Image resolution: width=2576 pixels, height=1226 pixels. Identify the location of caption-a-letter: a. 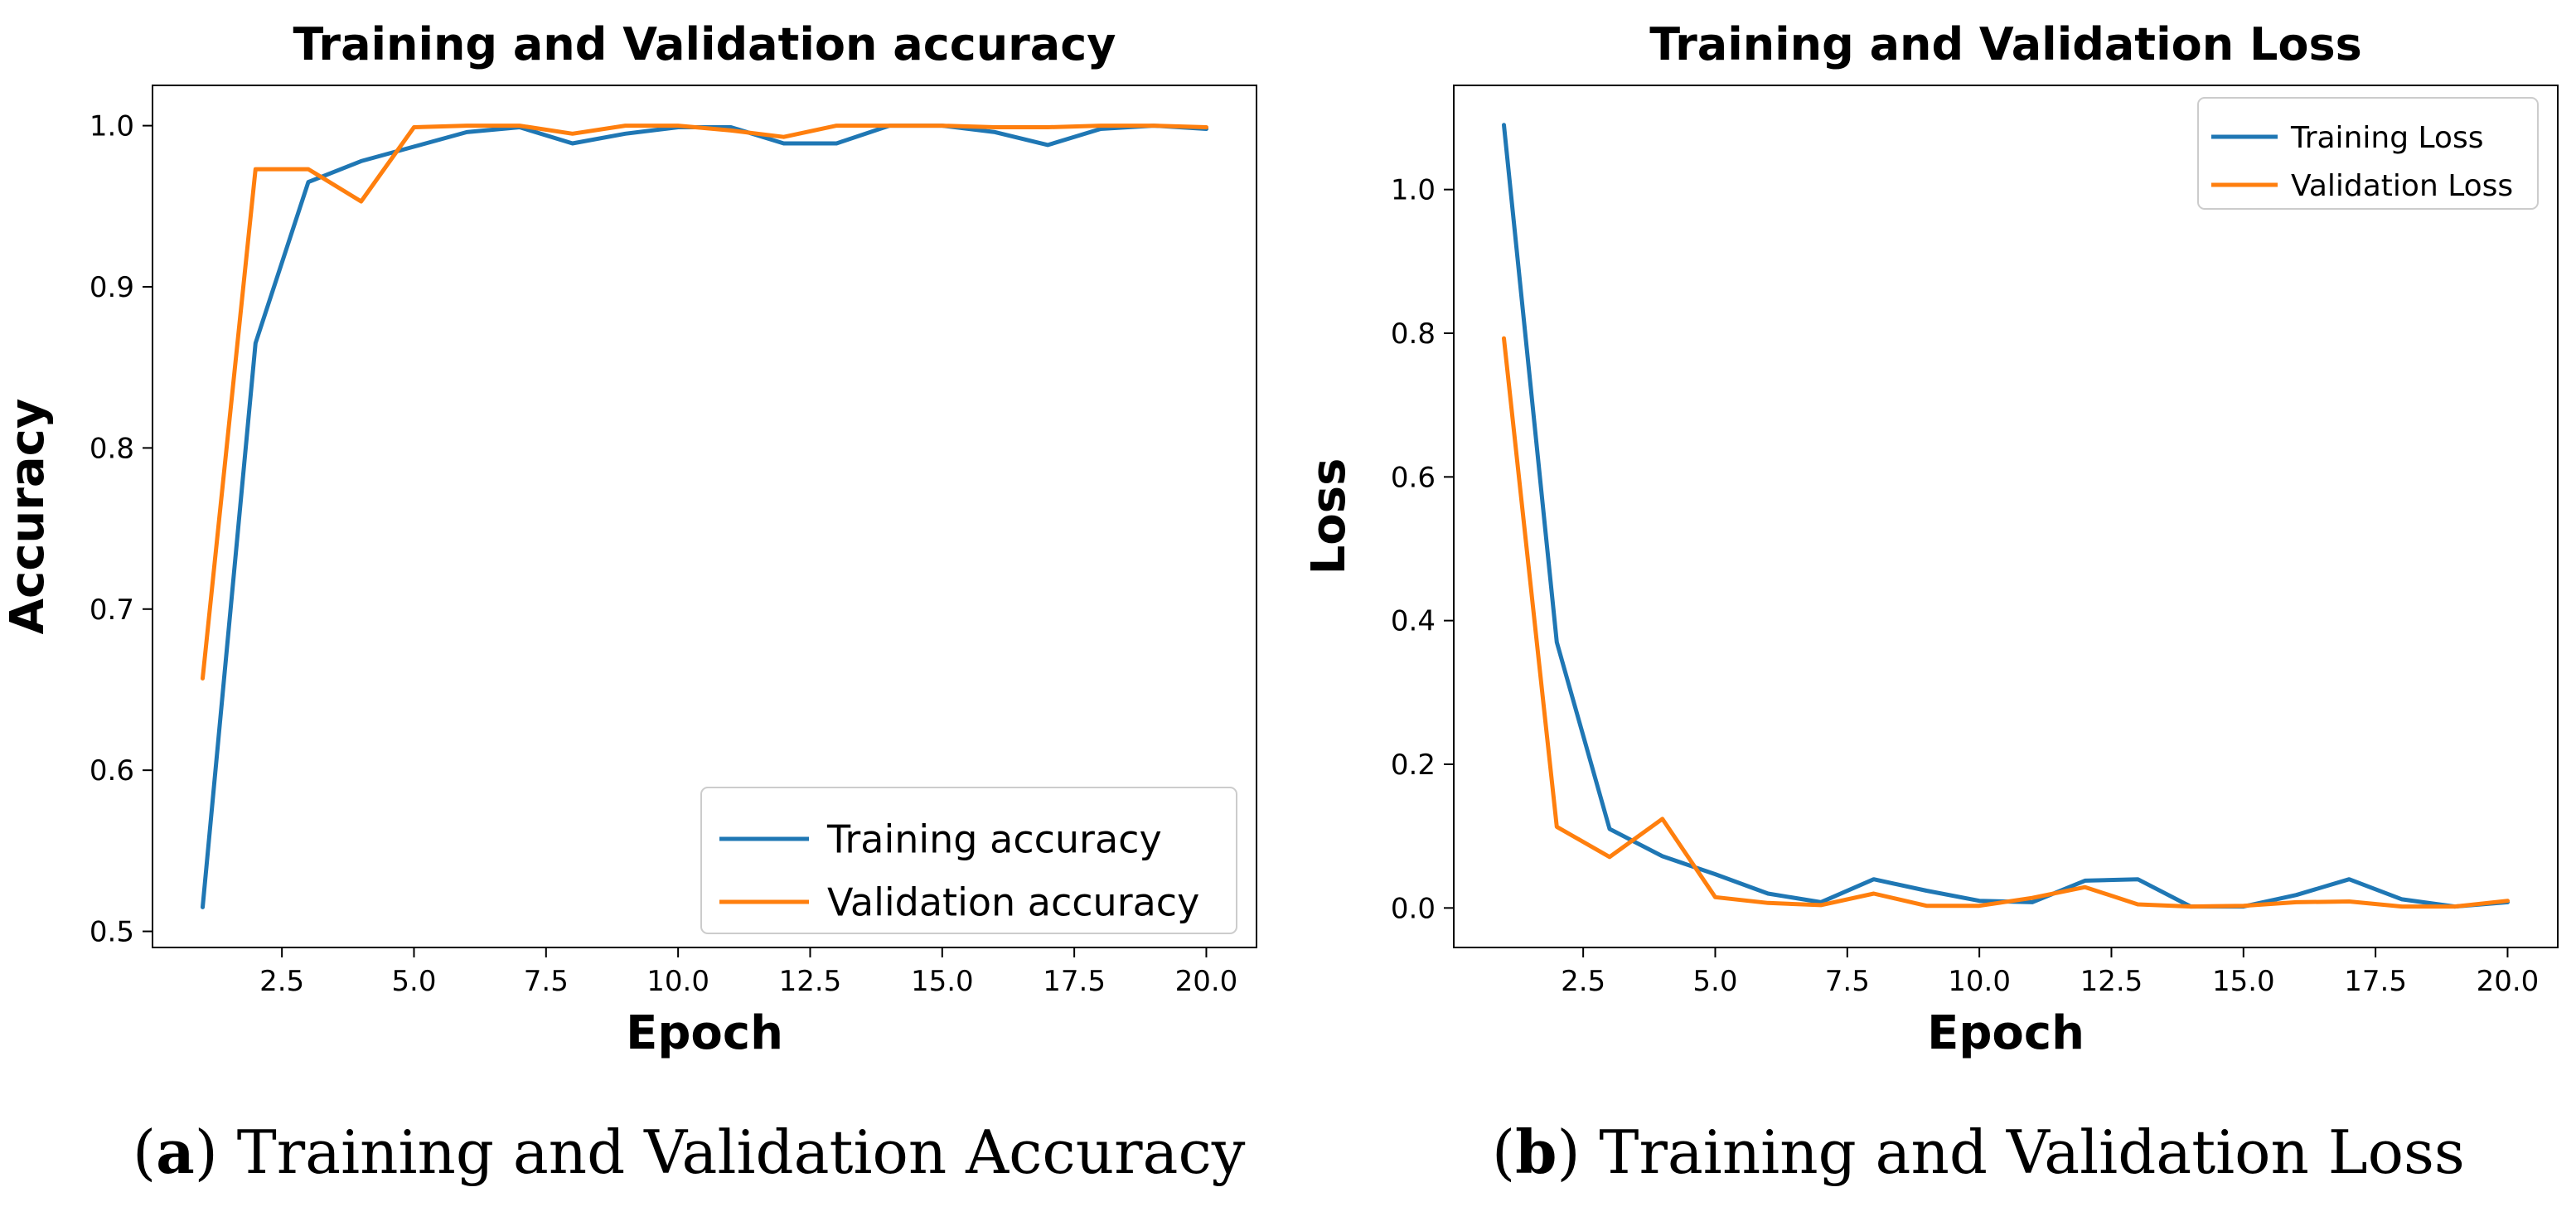
(175, 1152).